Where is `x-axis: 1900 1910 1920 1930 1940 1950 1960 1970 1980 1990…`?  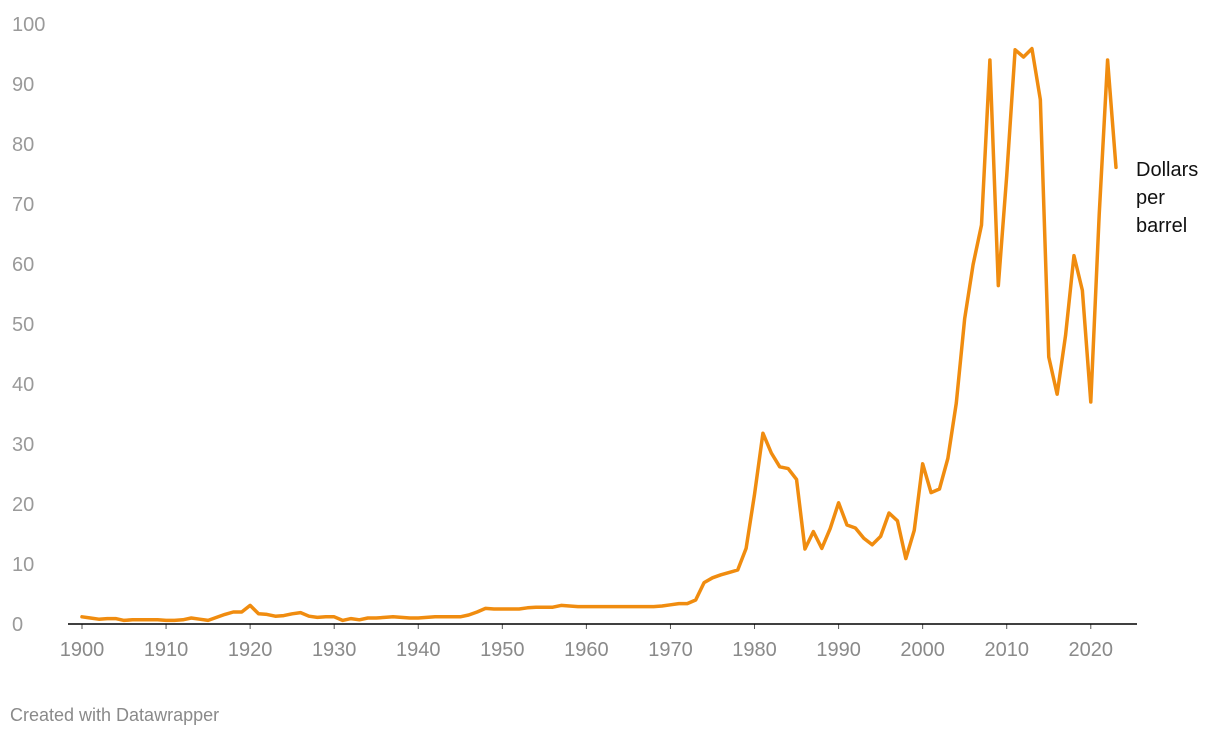 x-axis: 1900 1910 1920 1930 1940 1950 1960 1970 1980 1990… is located at coordinates (586, 642).